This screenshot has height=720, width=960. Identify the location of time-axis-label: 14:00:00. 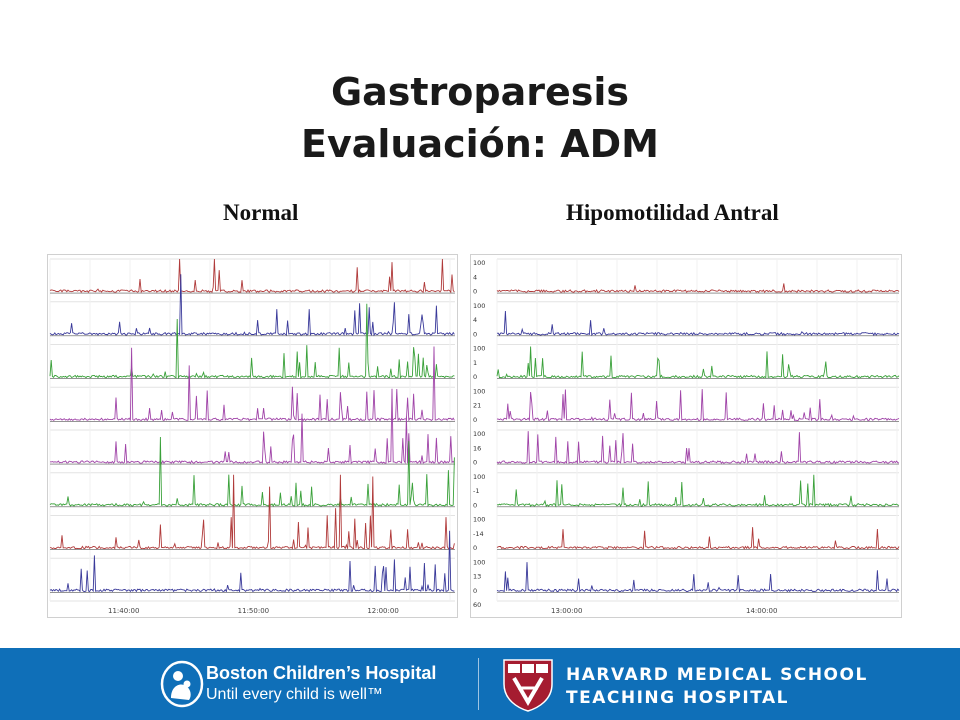
(761, 611).